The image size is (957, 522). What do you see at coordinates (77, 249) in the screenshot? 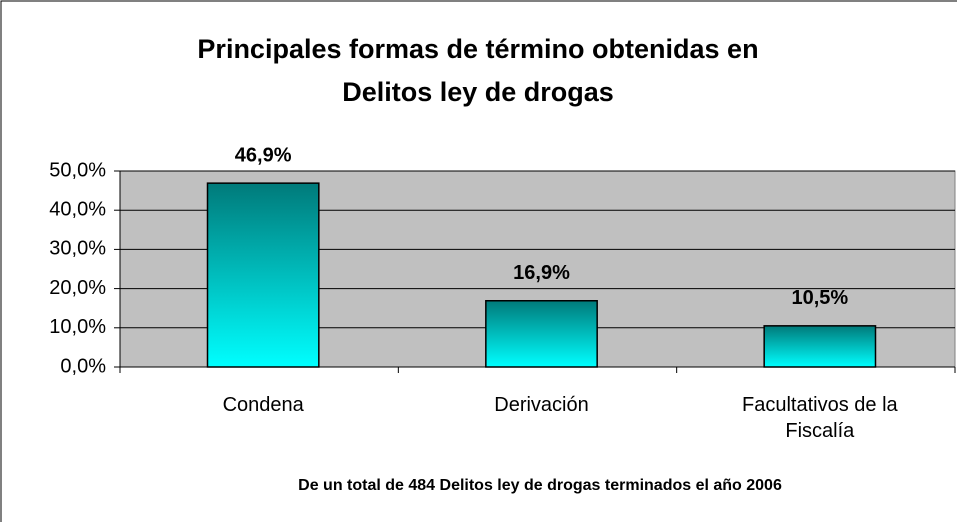
I see `y-tick-label: 30,0%` at bounding box center [77, 249].